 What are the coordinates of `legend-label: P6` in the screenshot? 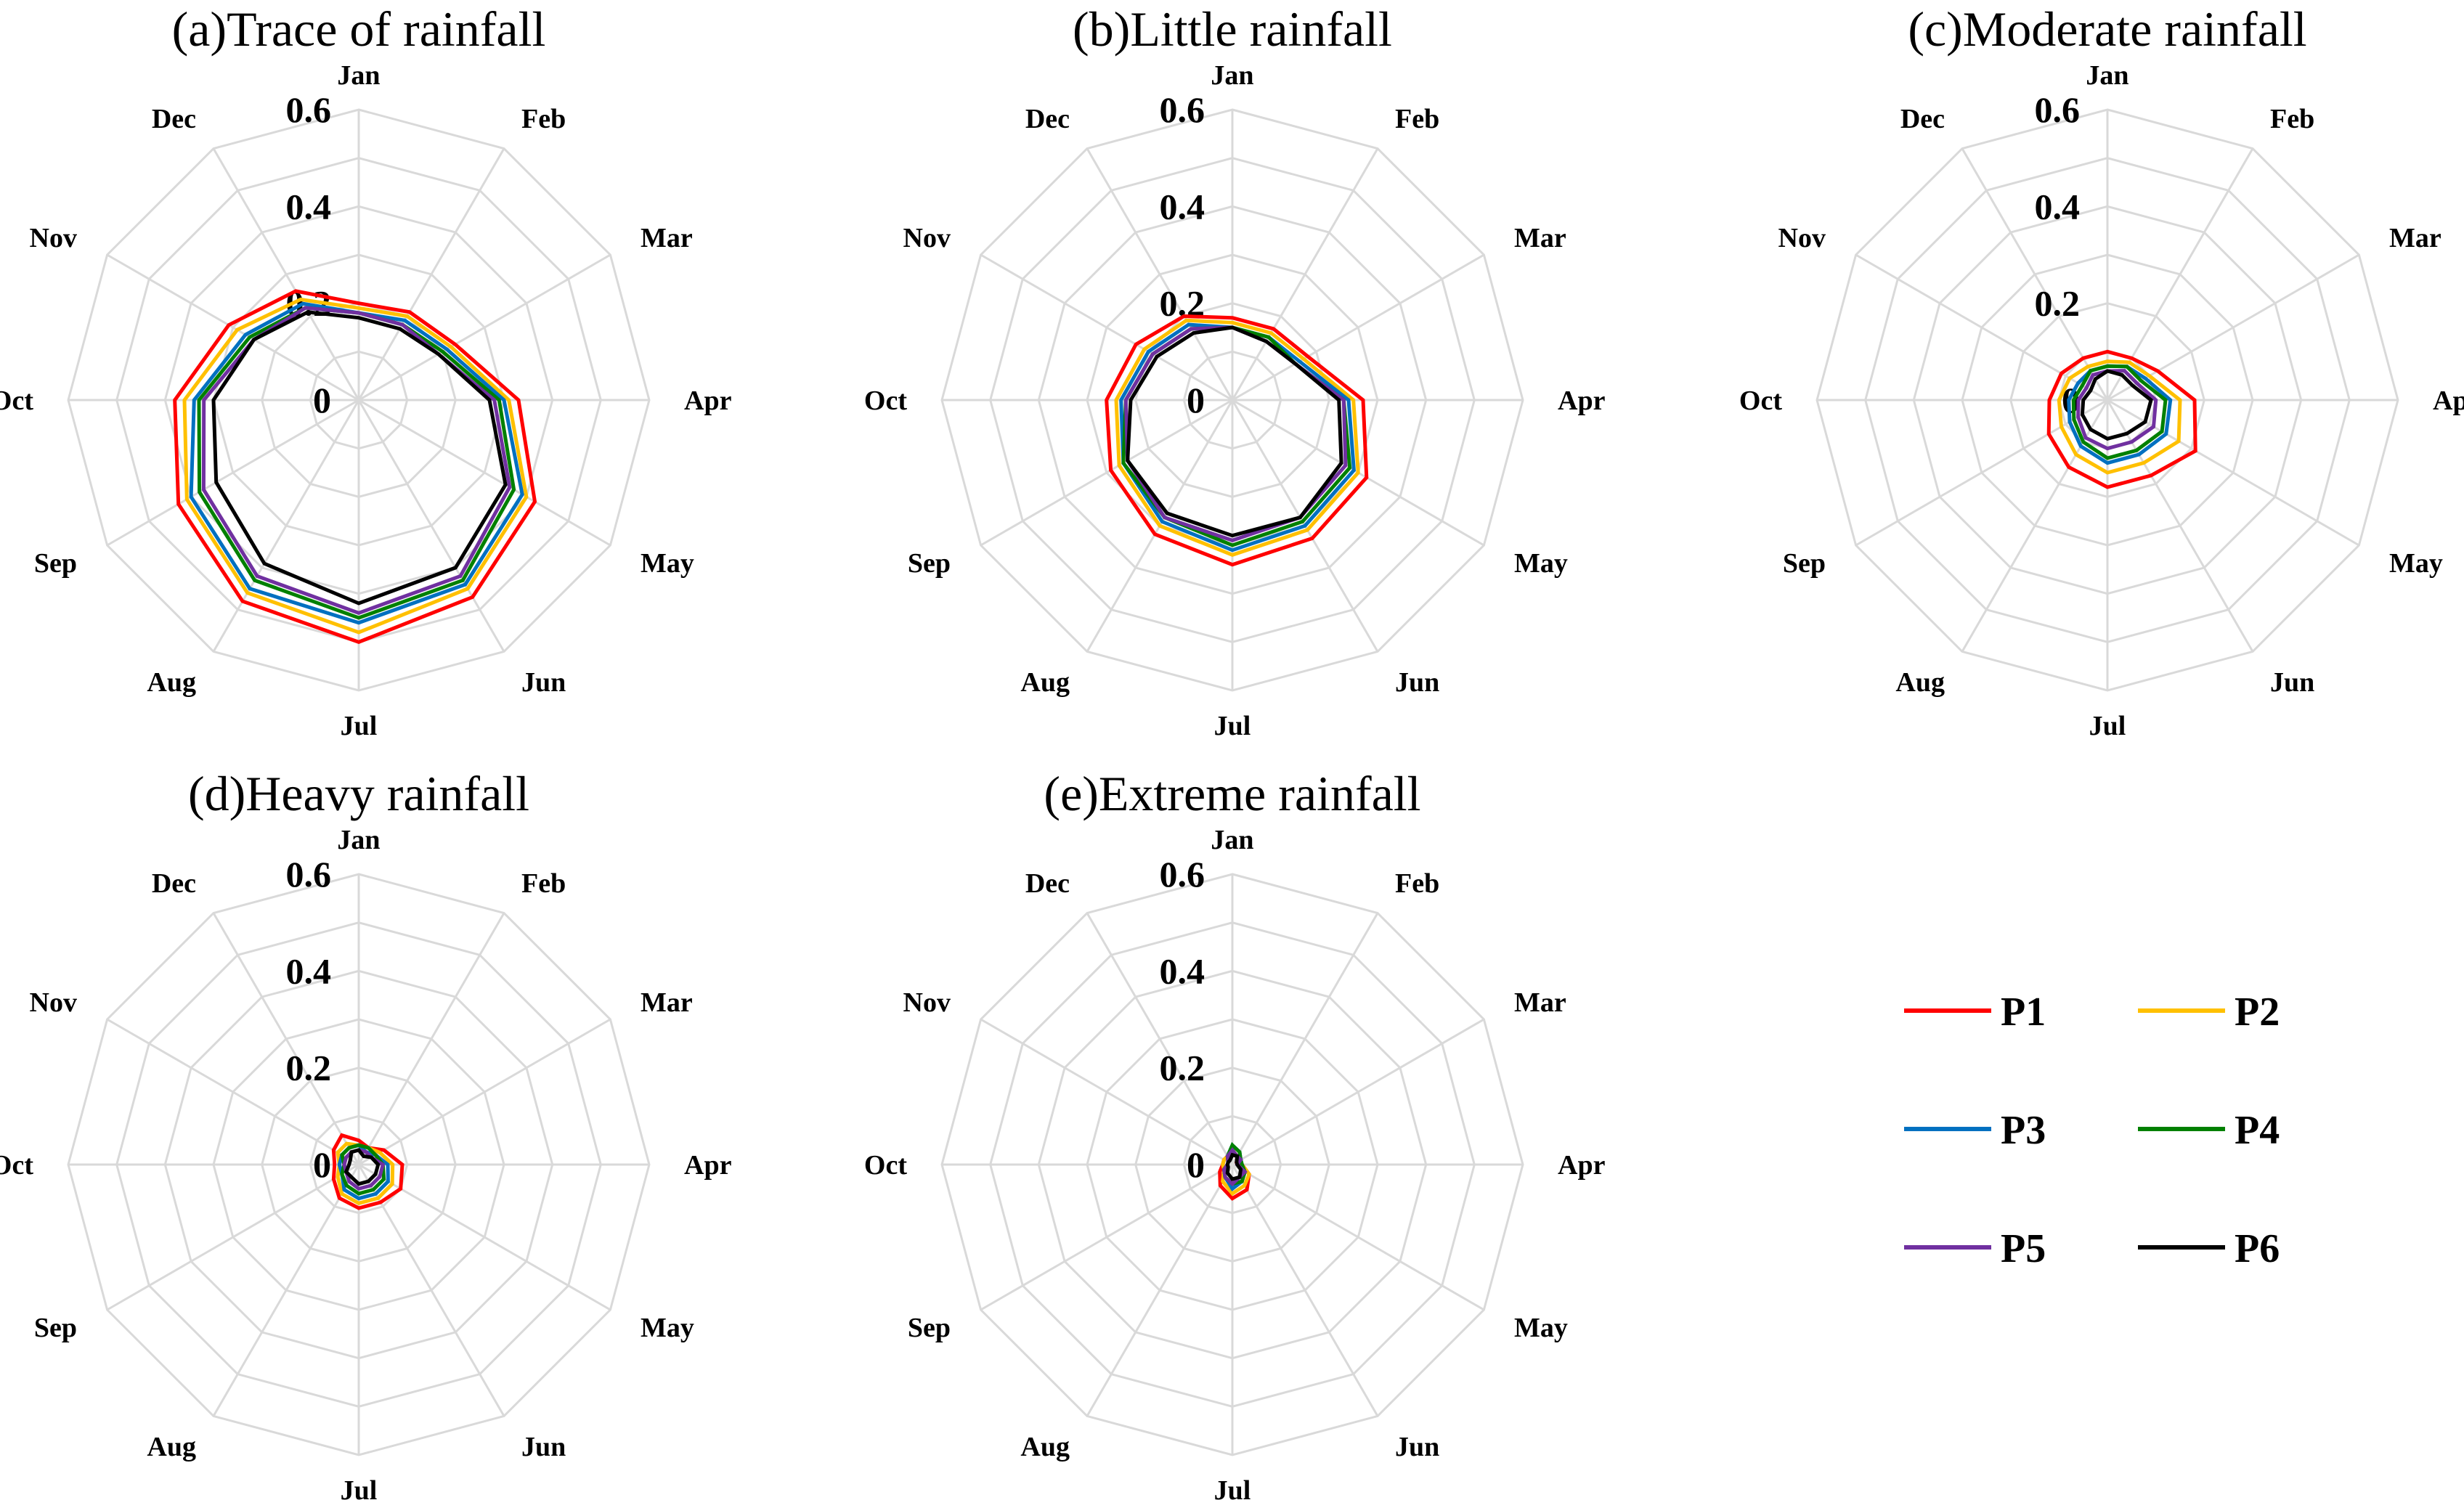 It's located at (2257, 1248).